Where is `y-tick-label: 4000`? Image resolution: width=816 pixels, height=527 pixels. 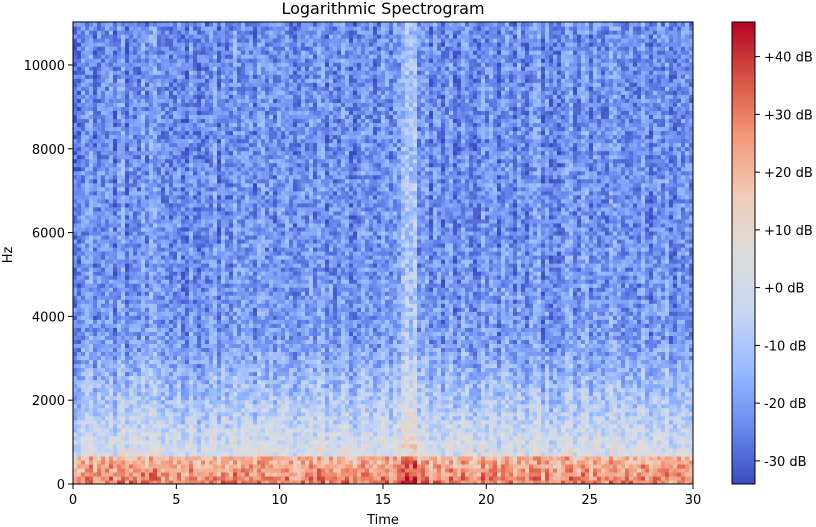
y-tick-label: 4000 is located at coordinates (48, 317).